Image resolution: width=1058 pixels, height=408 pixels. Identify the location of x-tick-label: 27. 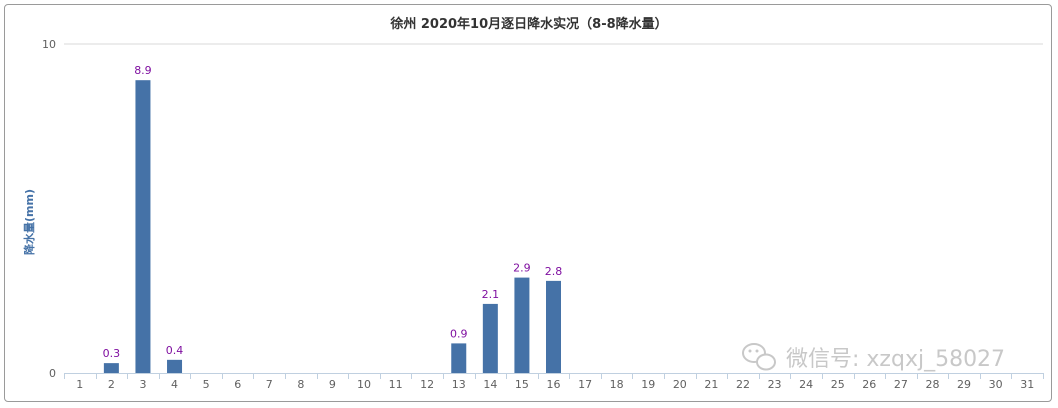
(901, 384).